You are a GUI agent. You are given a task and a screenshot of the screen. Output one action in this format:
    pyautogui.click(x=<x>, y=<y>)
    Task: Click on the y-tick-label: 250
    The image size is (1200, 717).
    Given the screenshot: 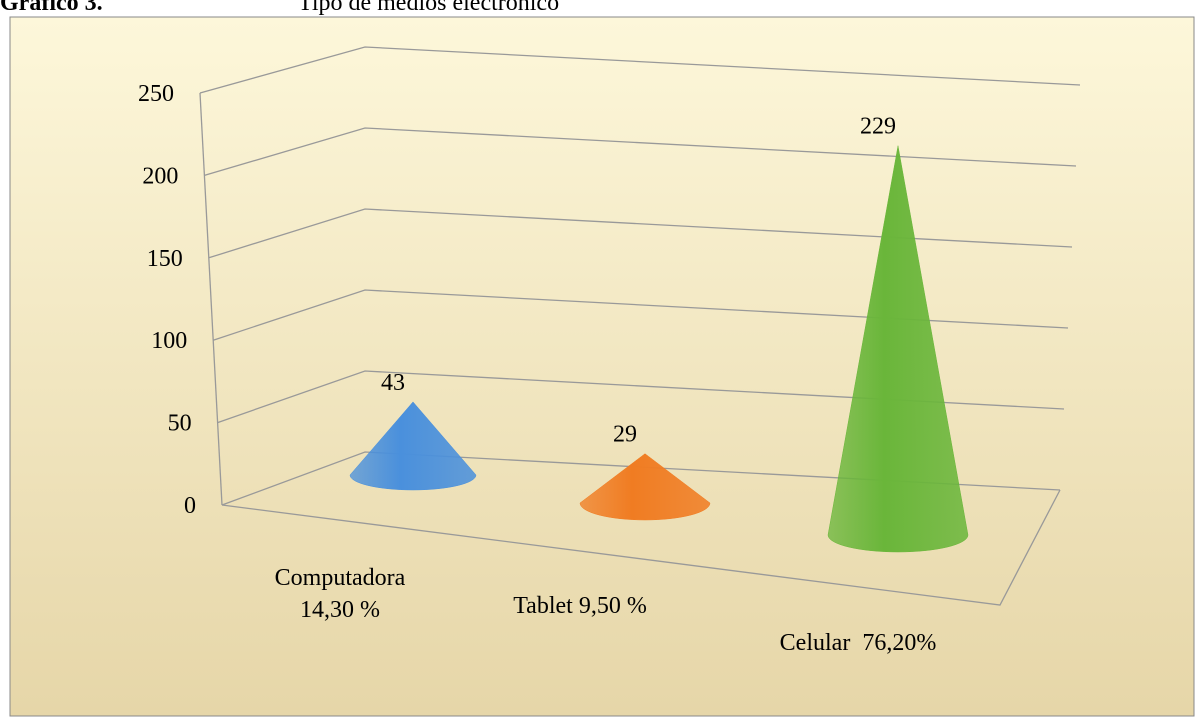 What is the action you would take?
    pyautogui.click(x=156, y=94)
    